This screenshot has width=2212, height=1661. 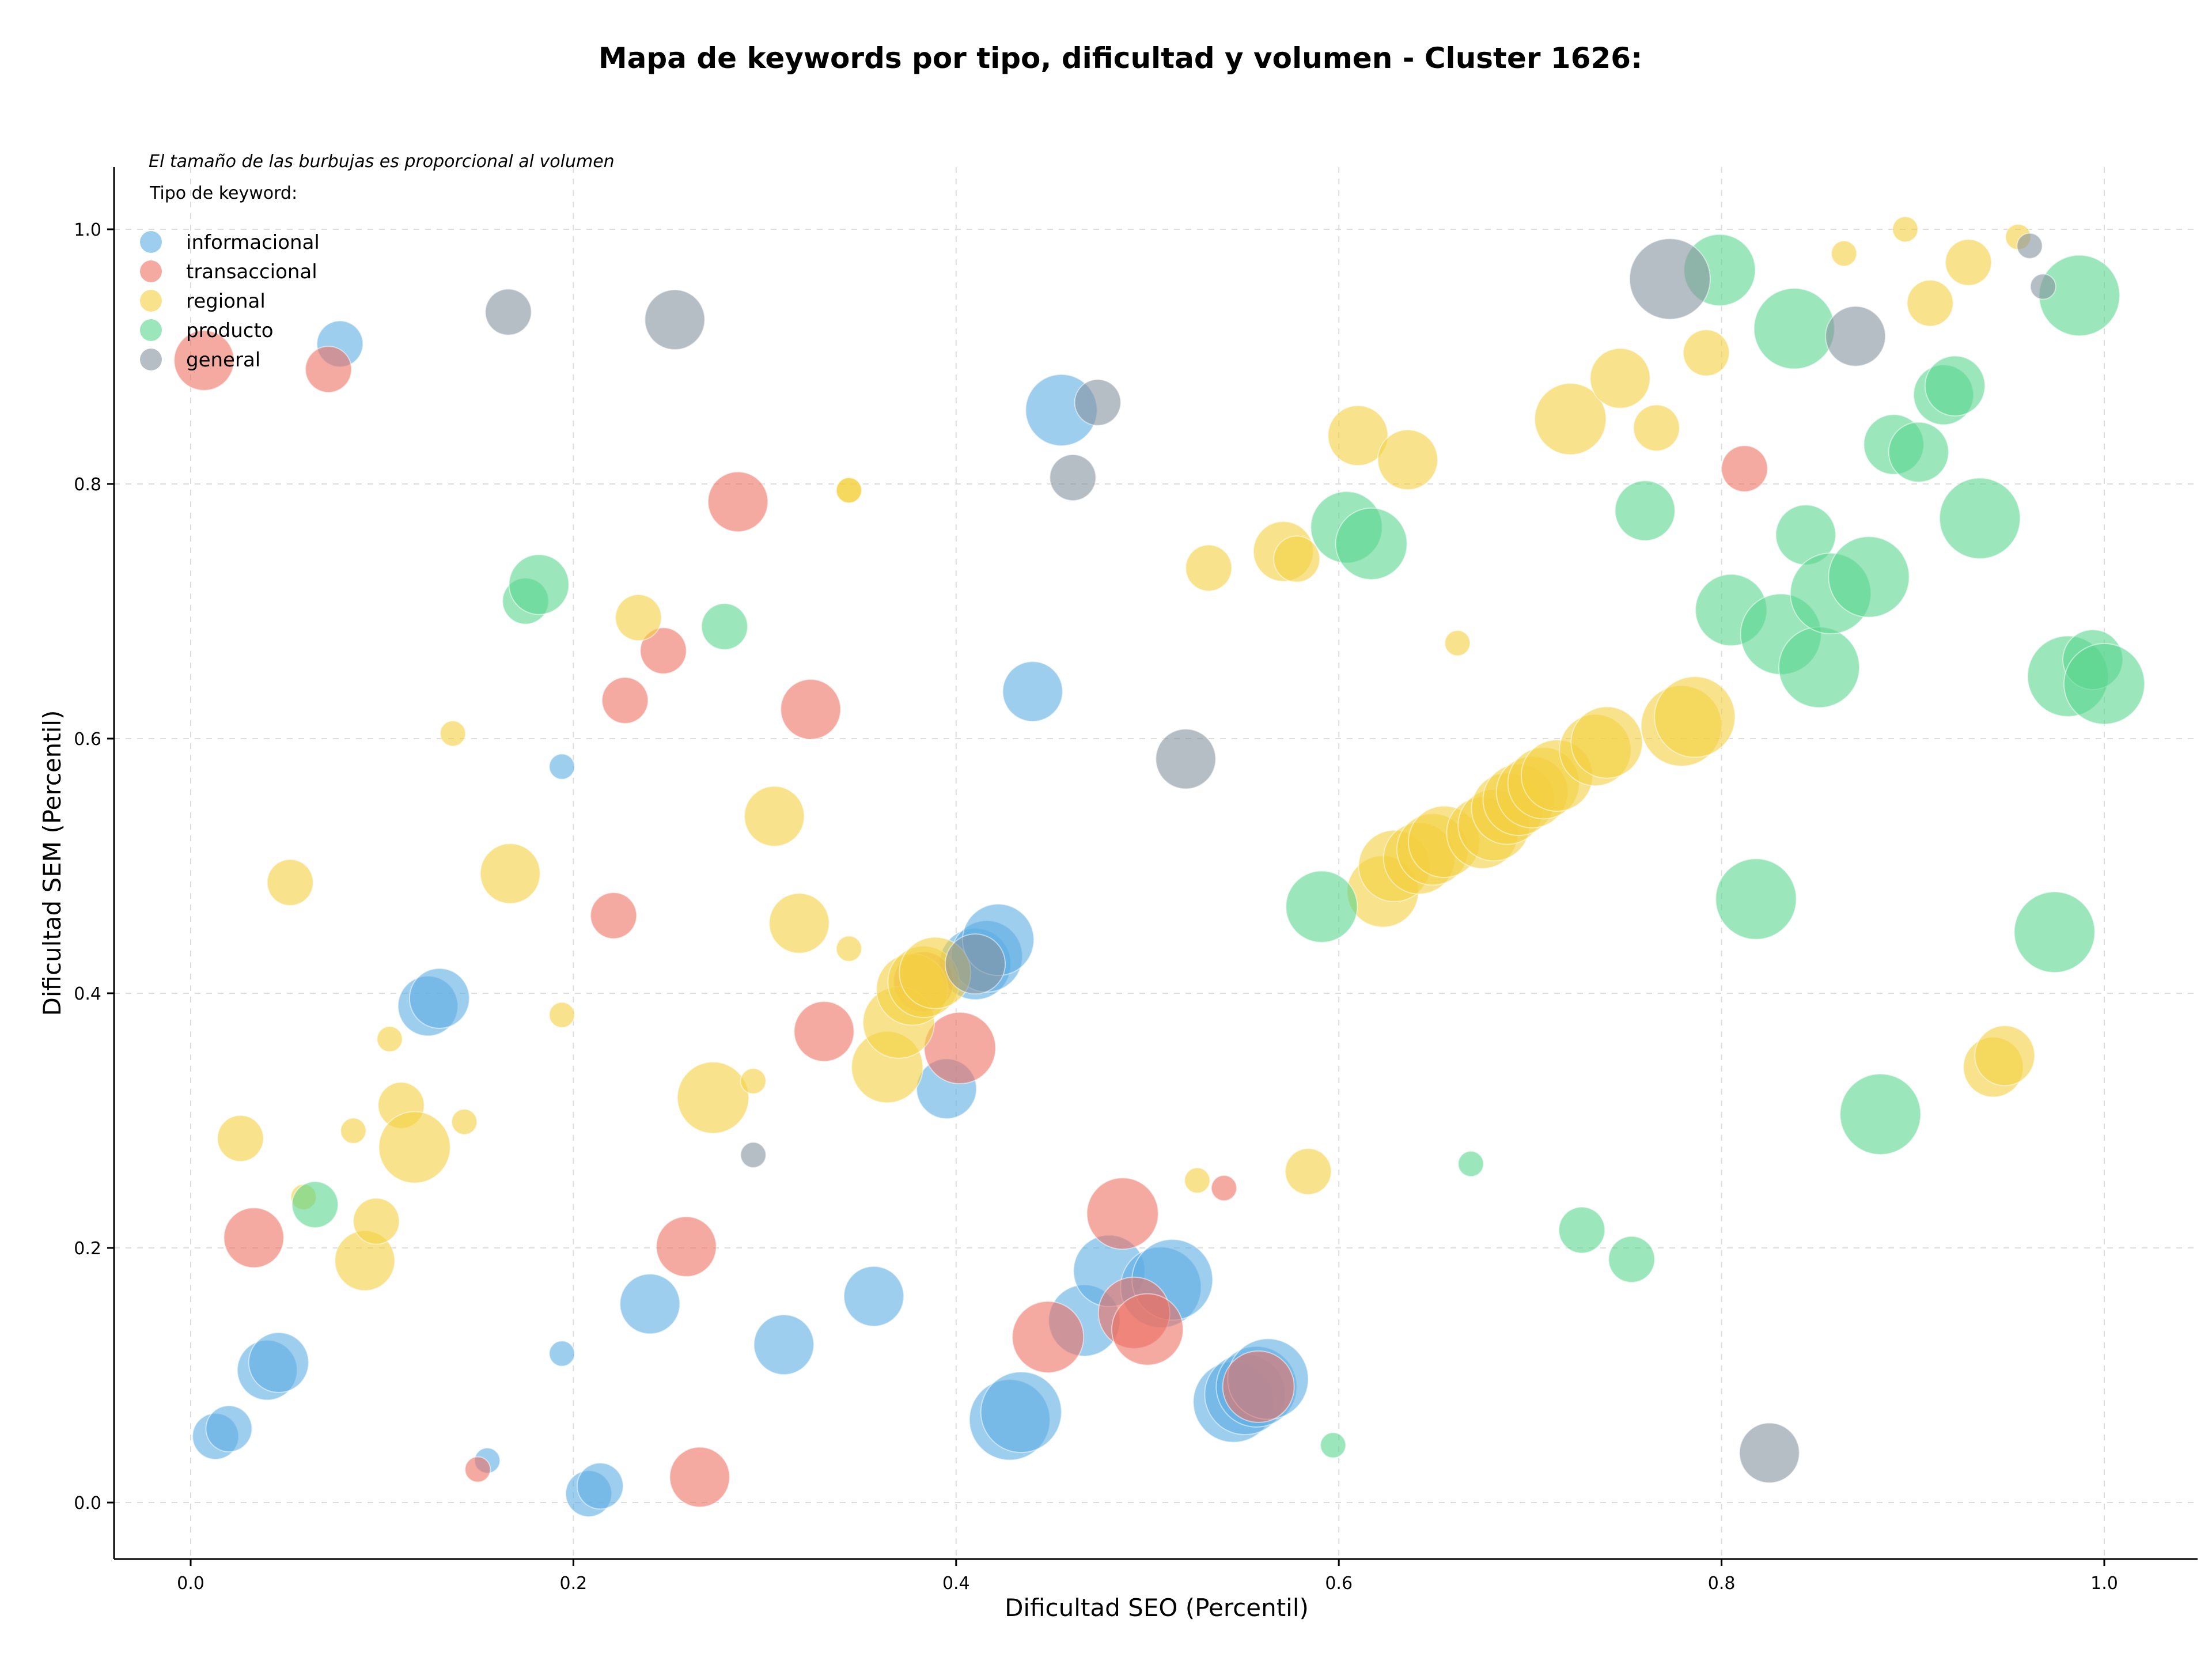 I want to click on y-tick-label: 1.0, so click(x=87, y=230).